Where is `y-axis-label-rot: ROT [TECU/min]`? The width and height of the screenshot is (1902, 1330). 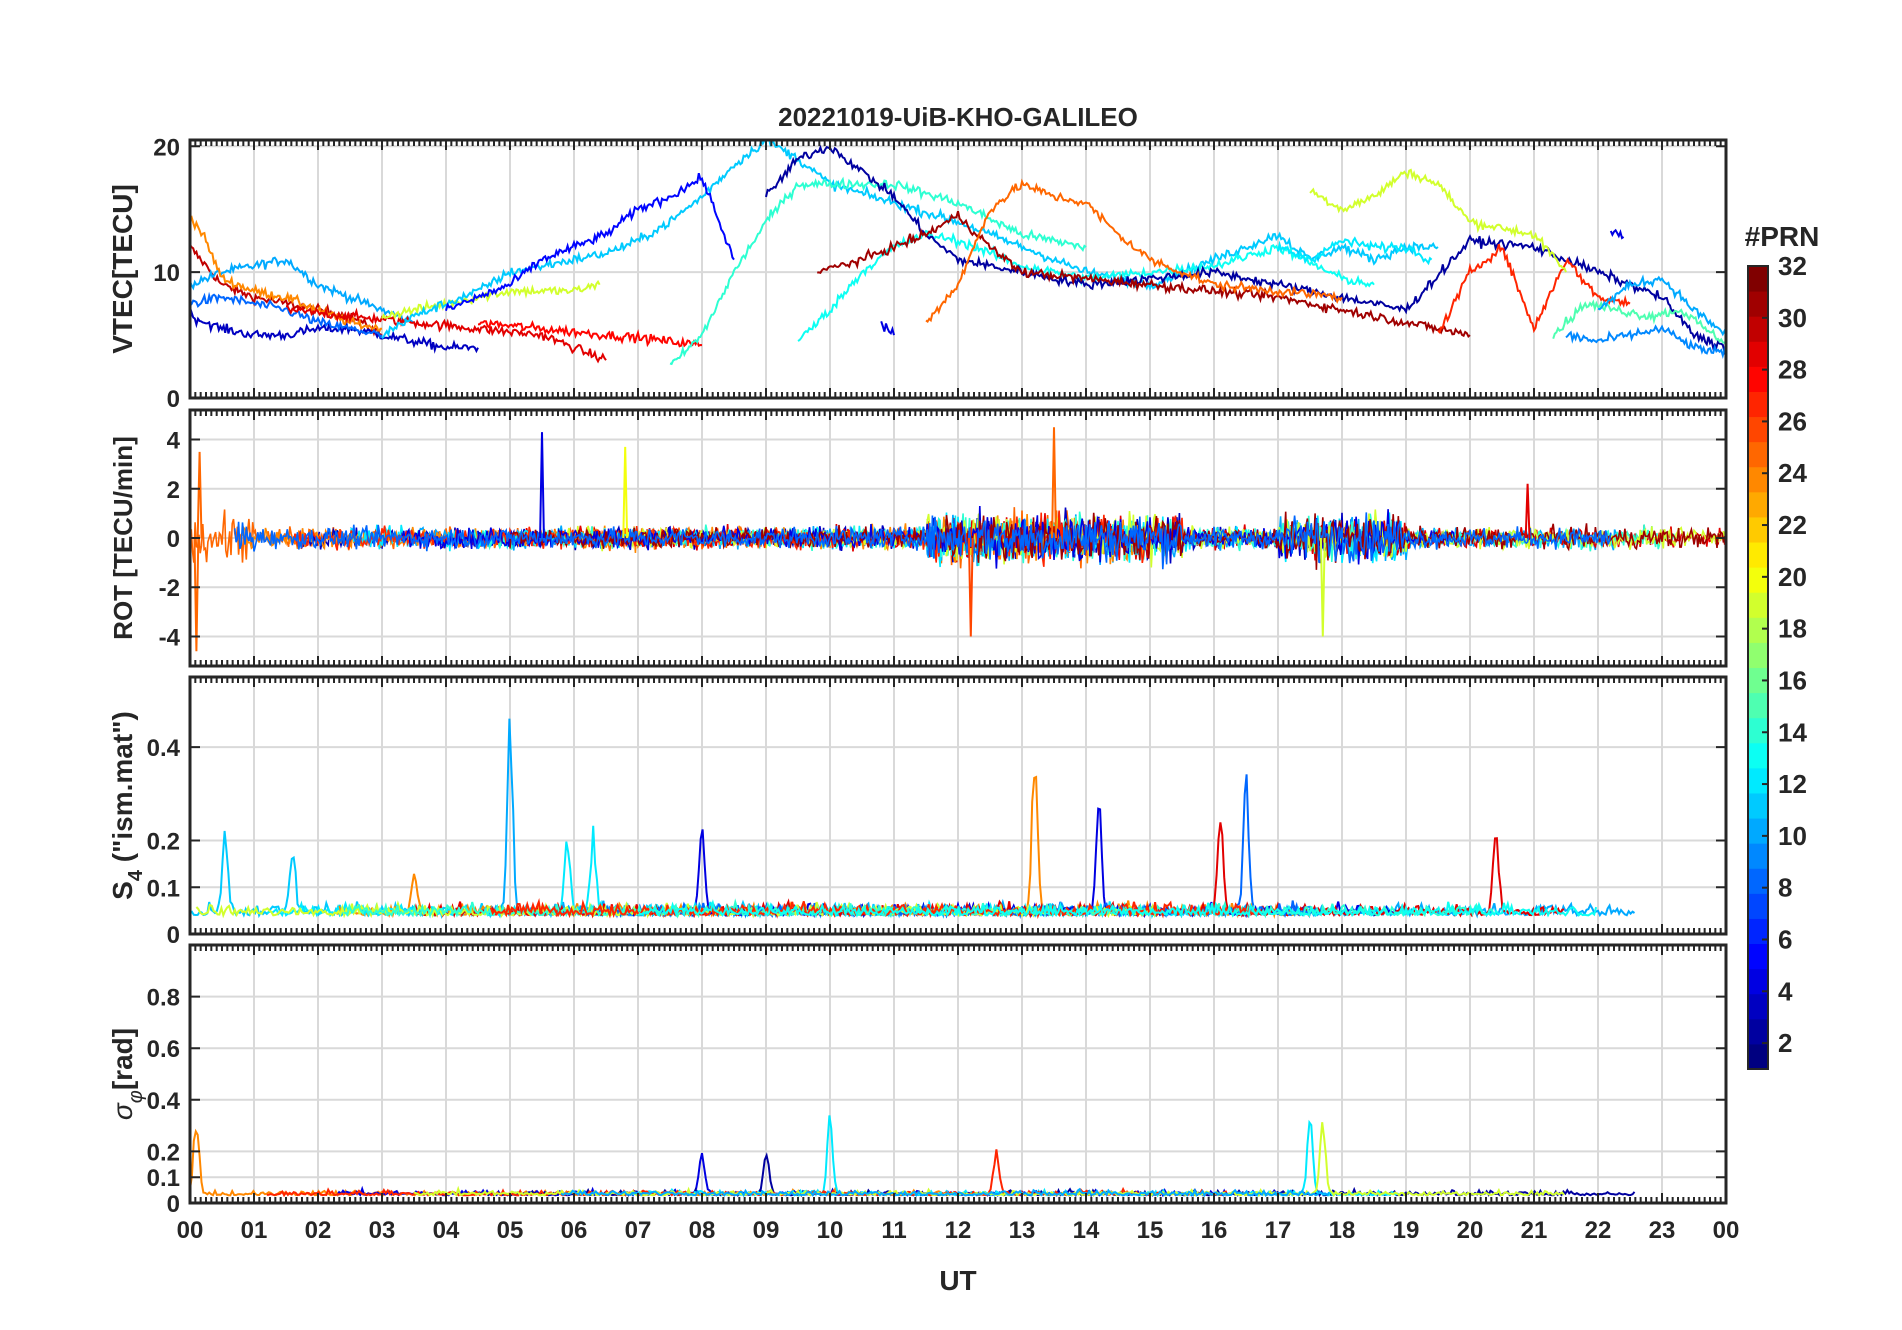
y-axis-label-rot: ROT [TECU/min] is located at coordinates (123, 538).